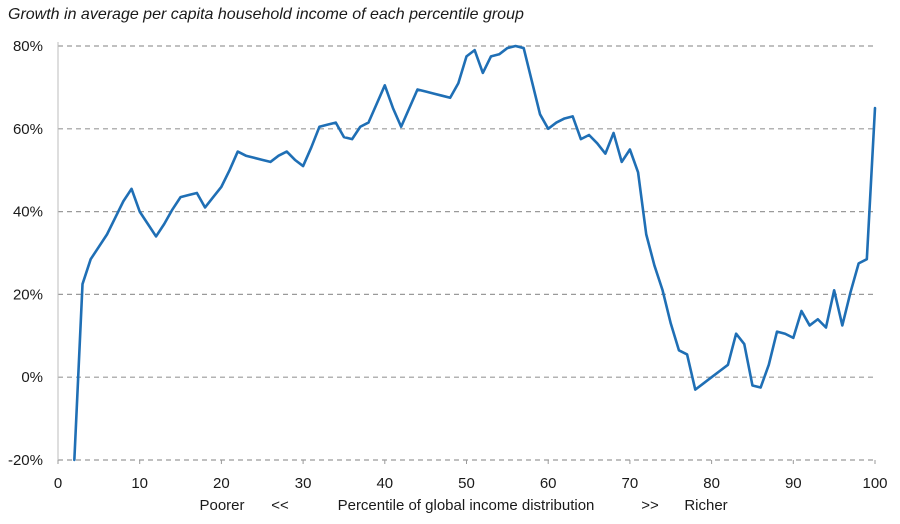 Image resolution: width=900 pixels, height=524 pixels. Describe the element at coordinates (28, 129) in the screenshot. I see `y-tick-label: 60%` at that location.